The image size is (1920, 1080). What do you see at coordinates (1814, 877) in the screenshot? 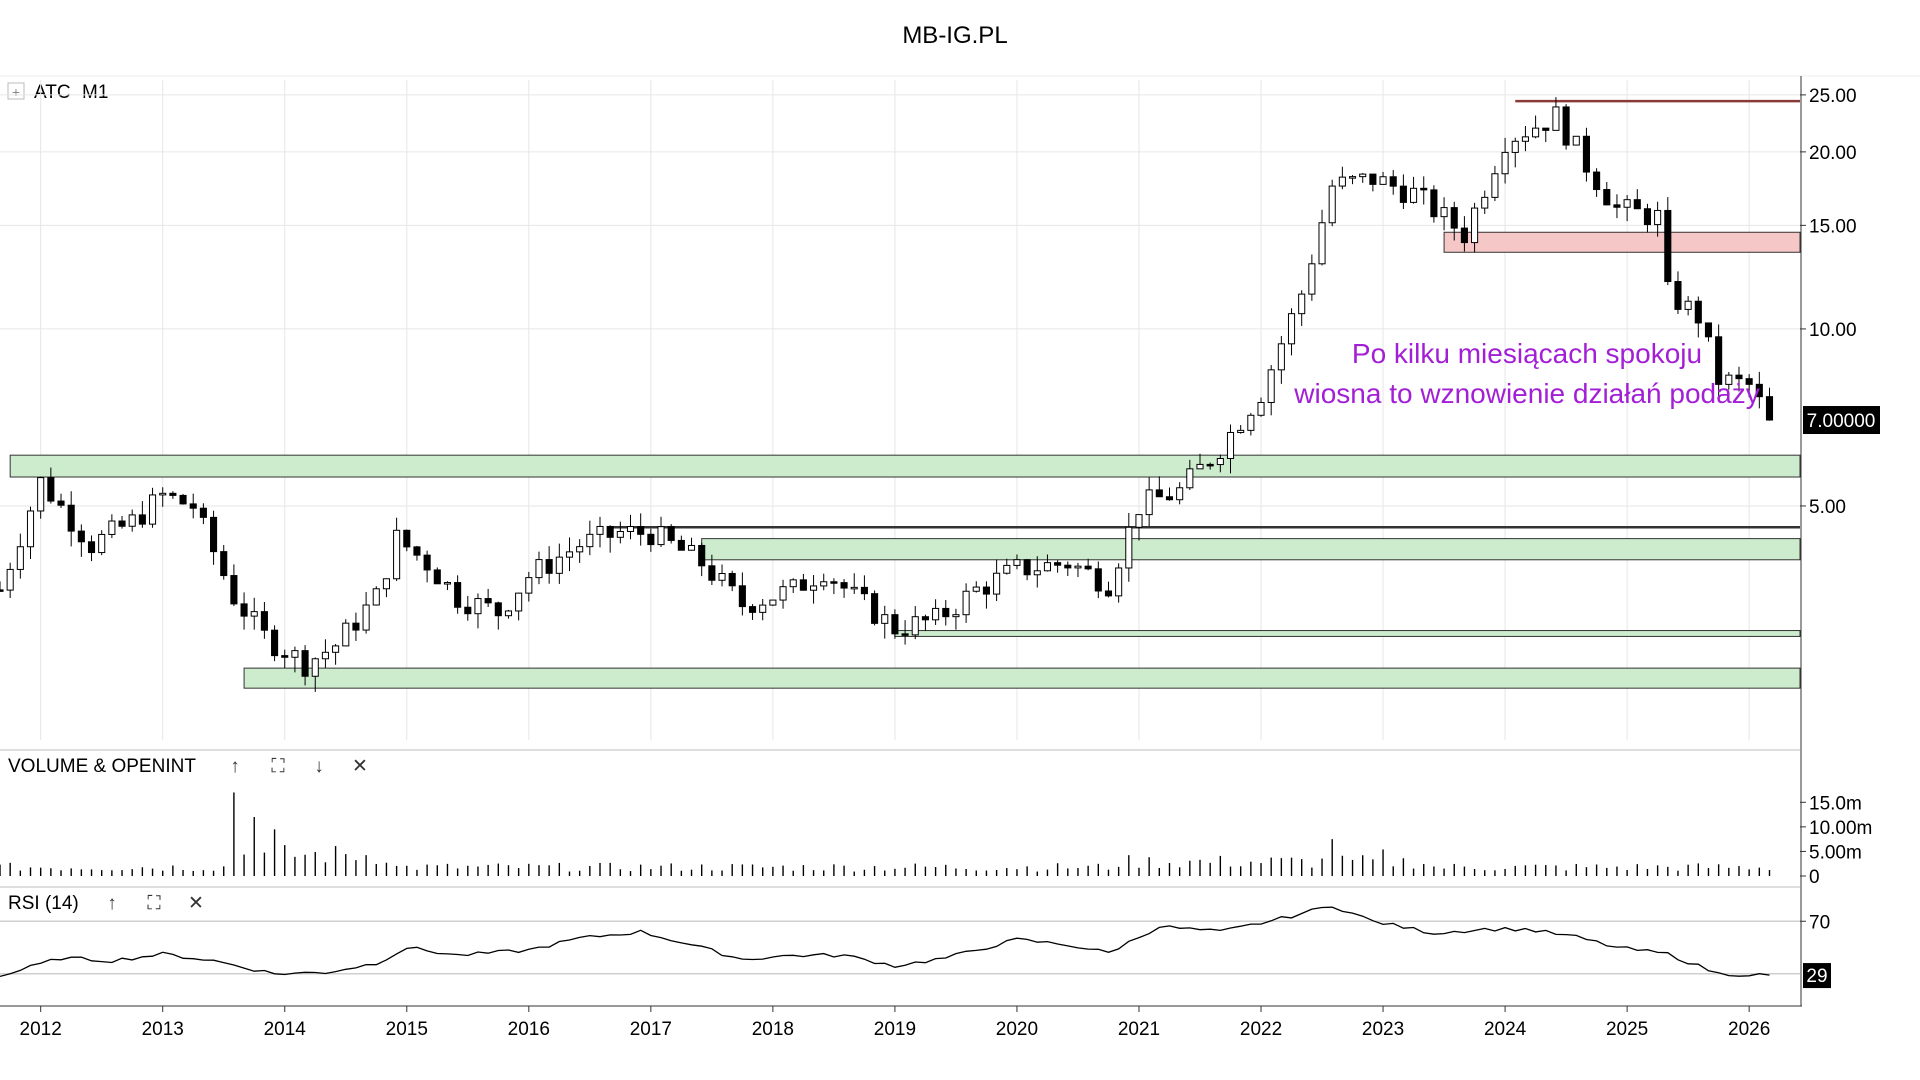
I see `volume-tick-label: 0` at bounding box center [1814, 877].